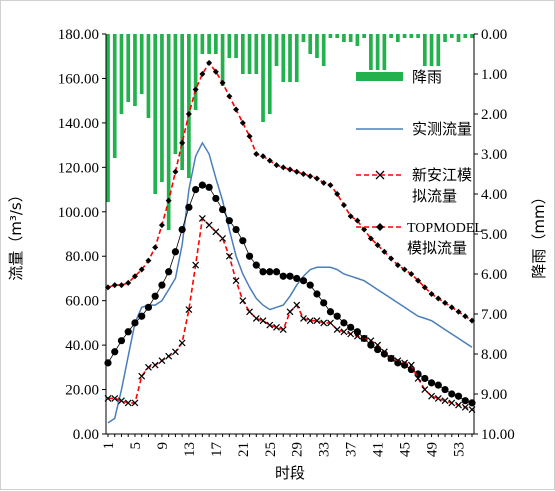 The width and height of the screenshot is (555, 491). Describe the element at coordinates (427, 77) in the screenshot. I see `legend-label-rain: 降雨` at that location.